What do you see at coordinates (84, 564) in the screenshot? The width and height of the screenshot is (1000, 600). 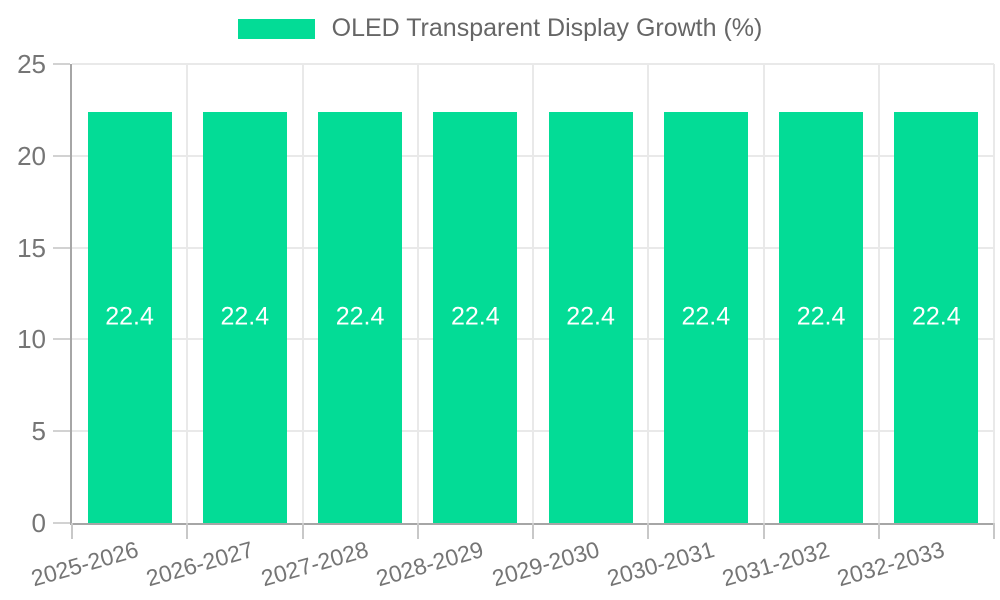 I see `x-tick-label: 2025-2026` at bounding box center [84, 564].